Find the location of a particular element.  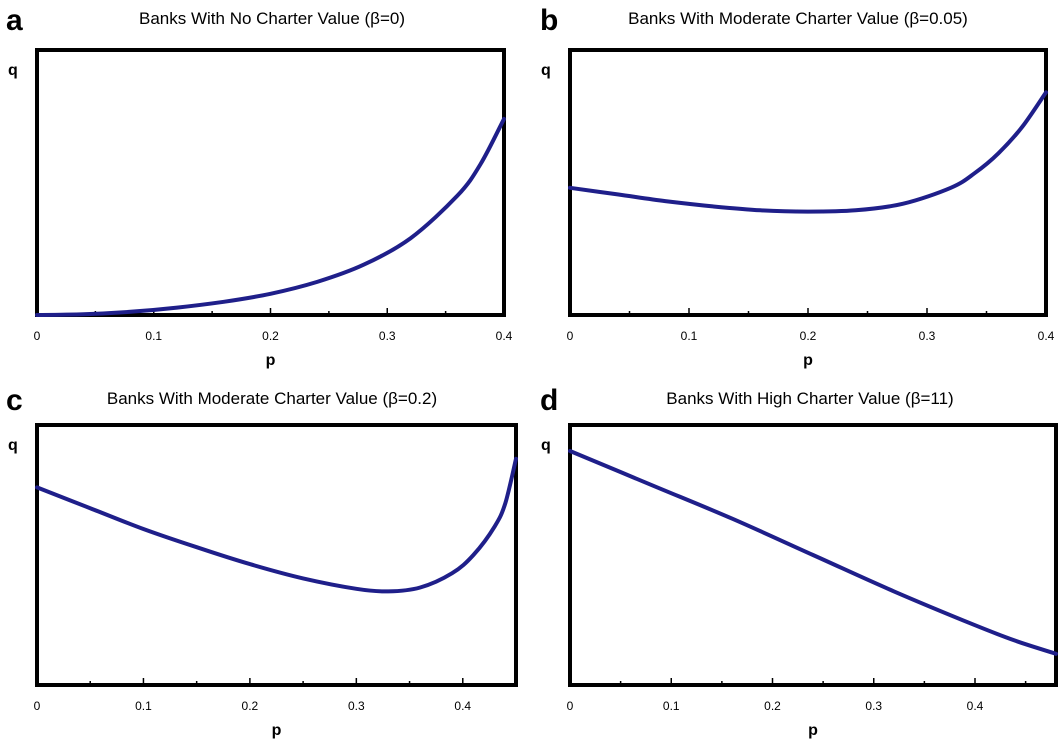

panel-letter: d is located at coordinates (549, 400).